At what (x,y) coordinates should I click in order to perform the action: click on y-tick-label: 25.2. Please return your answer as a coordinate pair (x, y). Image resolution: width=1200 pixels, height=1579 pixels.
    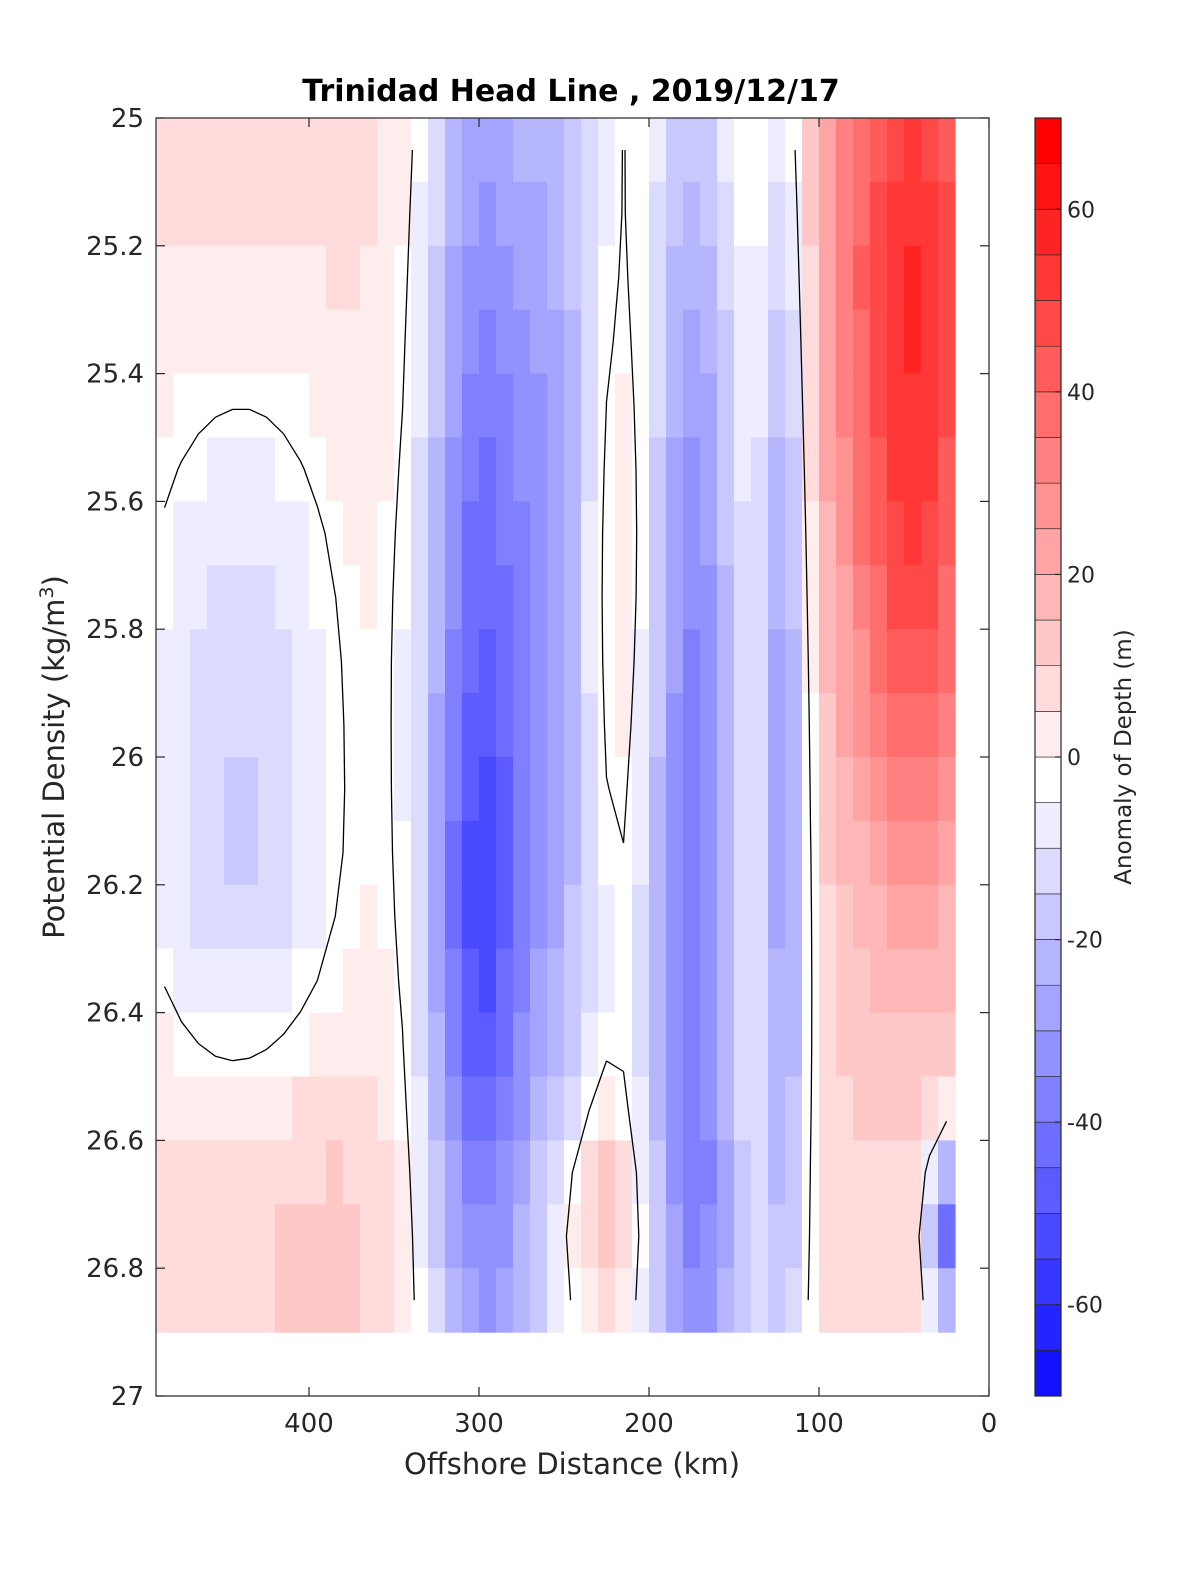
    Looking at the image, I should click on (115, 247).